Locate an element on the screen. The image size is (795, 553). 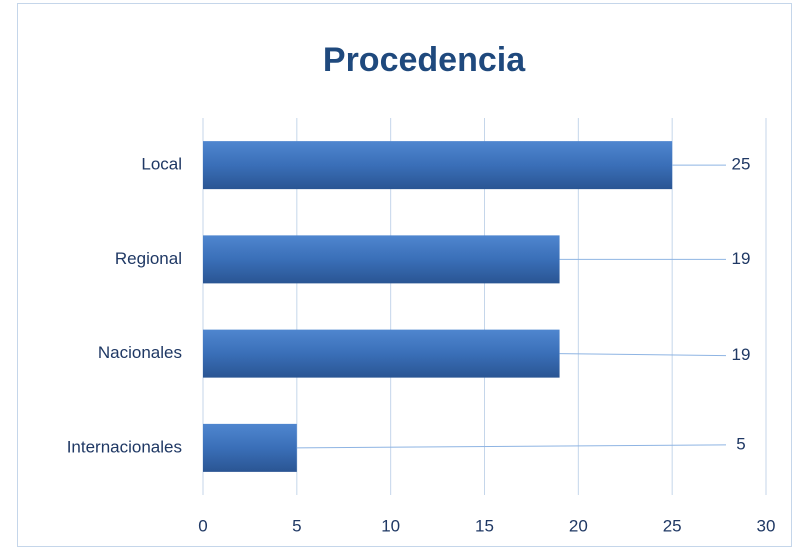
x-tick-label: 30 is located at coordinates (766, 525).